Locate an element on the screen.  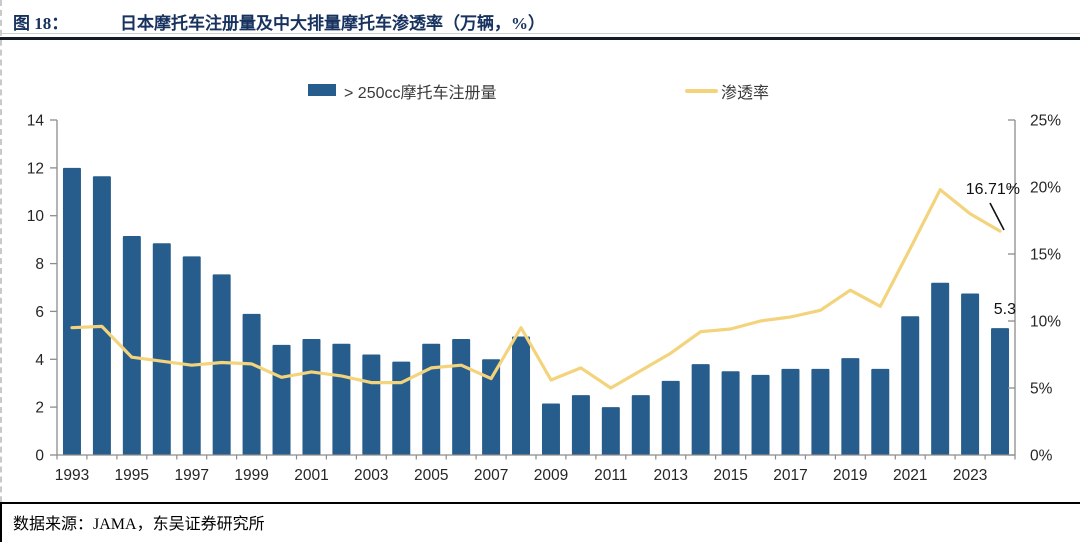
annotation-label: 5.3 is located at coordinates (1005, 309).